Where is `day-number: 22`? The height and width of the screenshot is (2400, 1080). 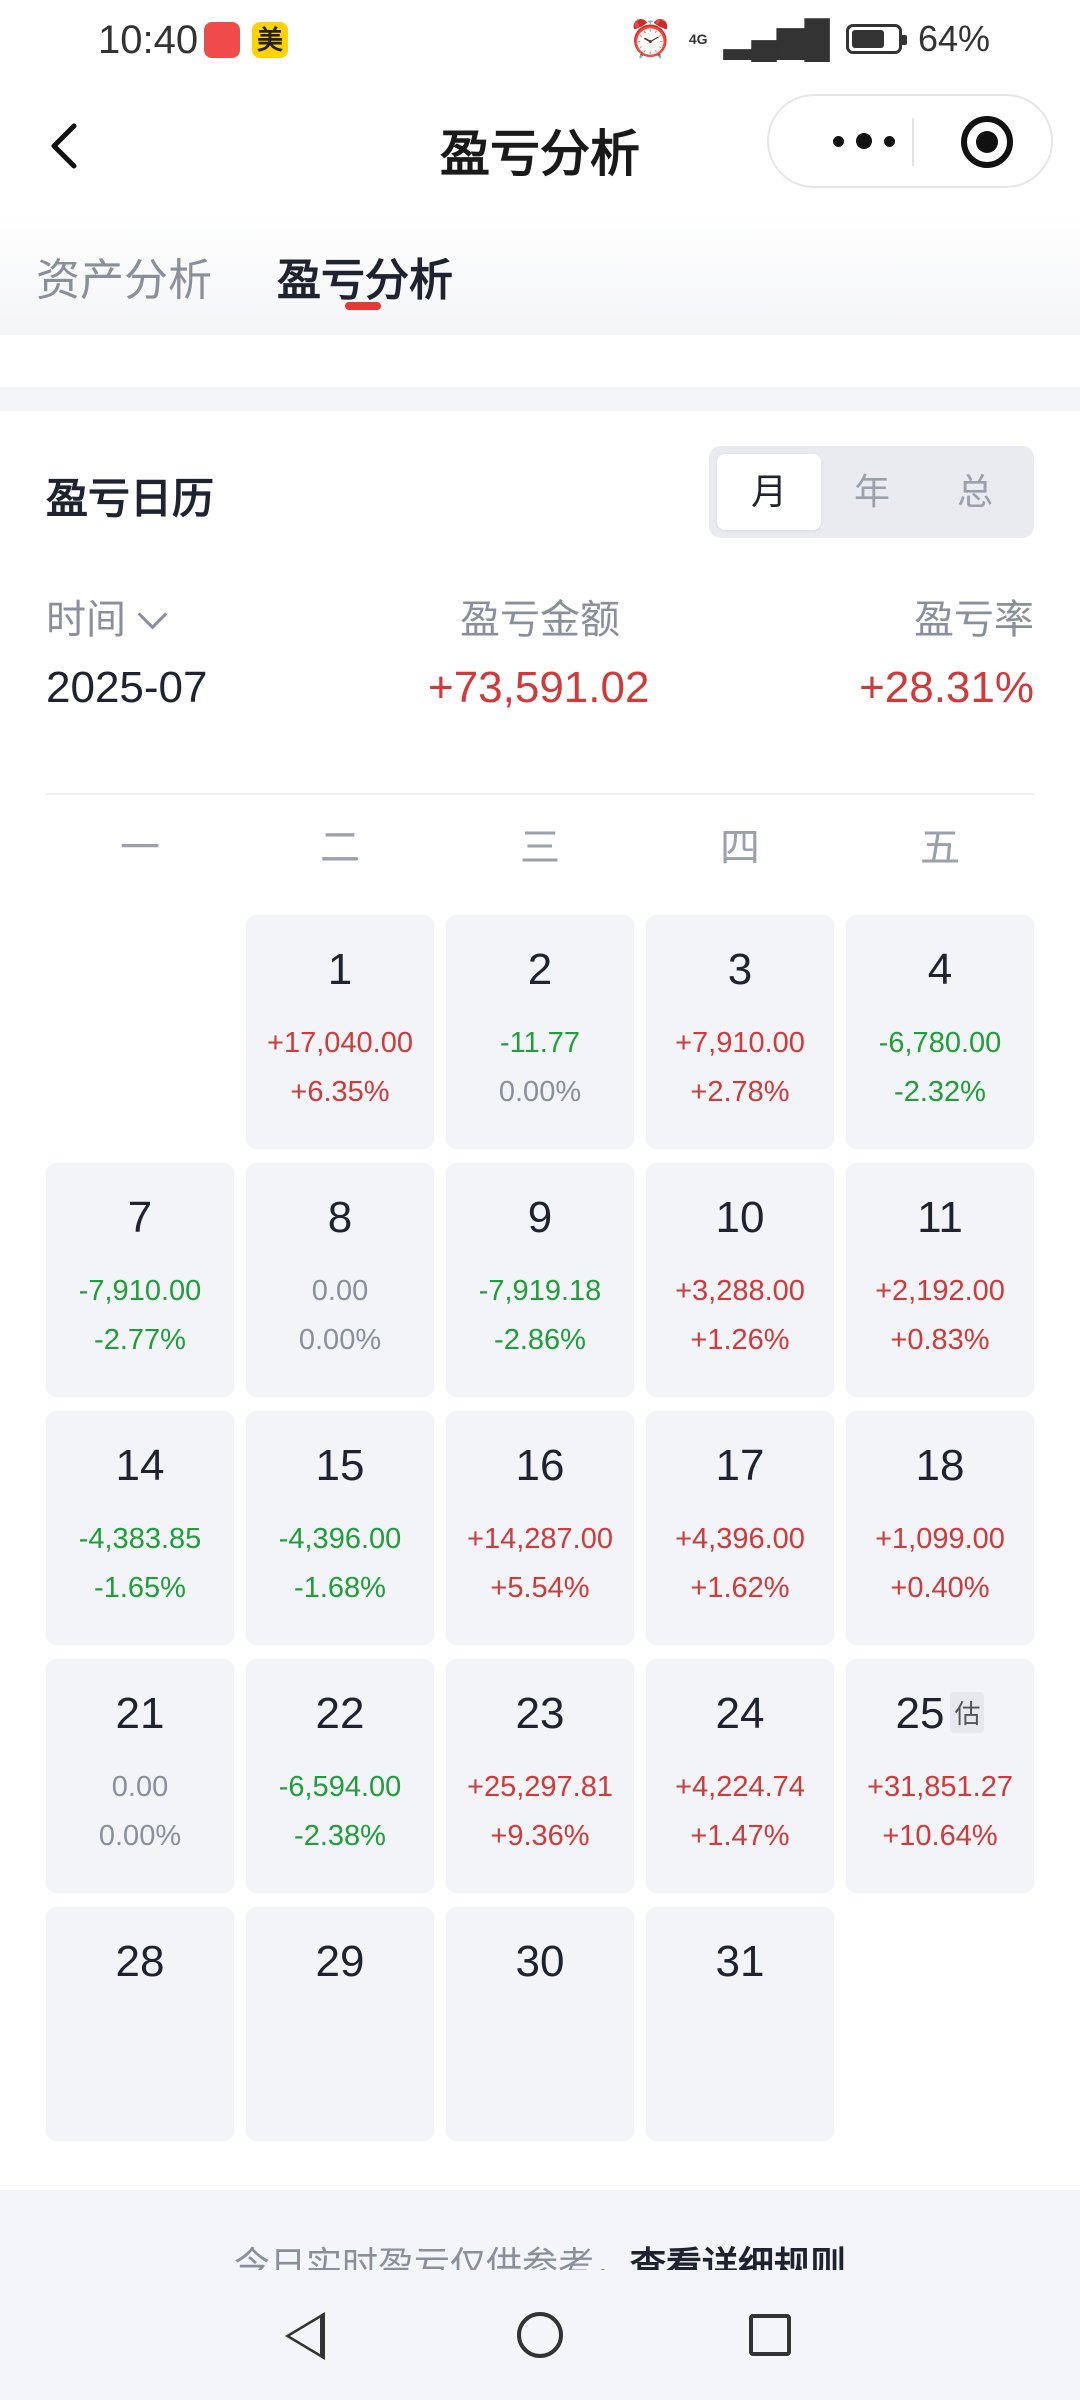 day-number: 22 is located at coordinates (340, 1714).